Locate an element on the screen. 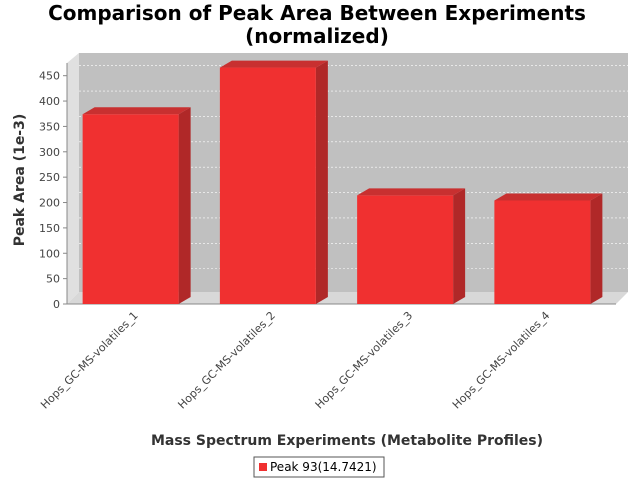 This screenshot has height=480, width=640. y-tick-label: 250 is located at coordinates (49, 177).